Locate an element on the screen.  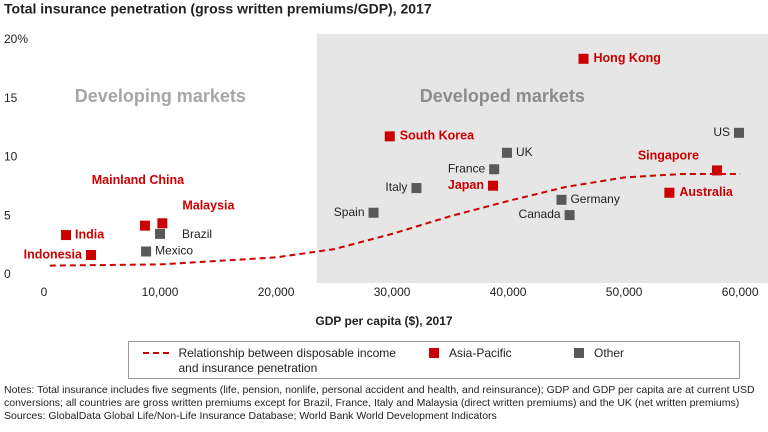
x-tick-label: 40,000 is located at coordinates (508, 292).